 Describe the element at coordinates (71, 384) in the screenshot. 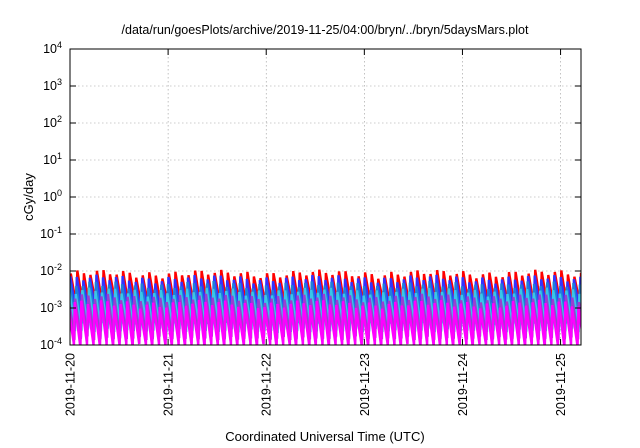

I see `x-tick-label: 2019-11-20` at that location.